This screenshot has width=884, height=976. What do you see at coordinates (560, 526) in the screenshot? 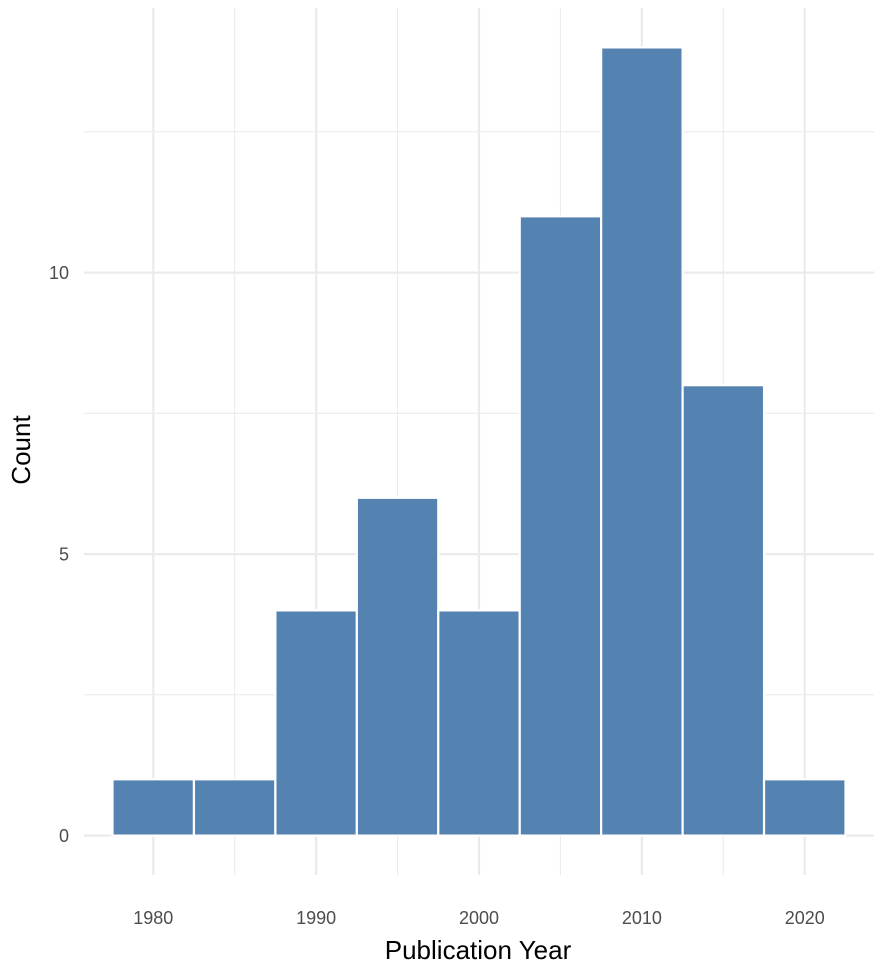
I see `bar-2005` at bounding box center [560, 526].